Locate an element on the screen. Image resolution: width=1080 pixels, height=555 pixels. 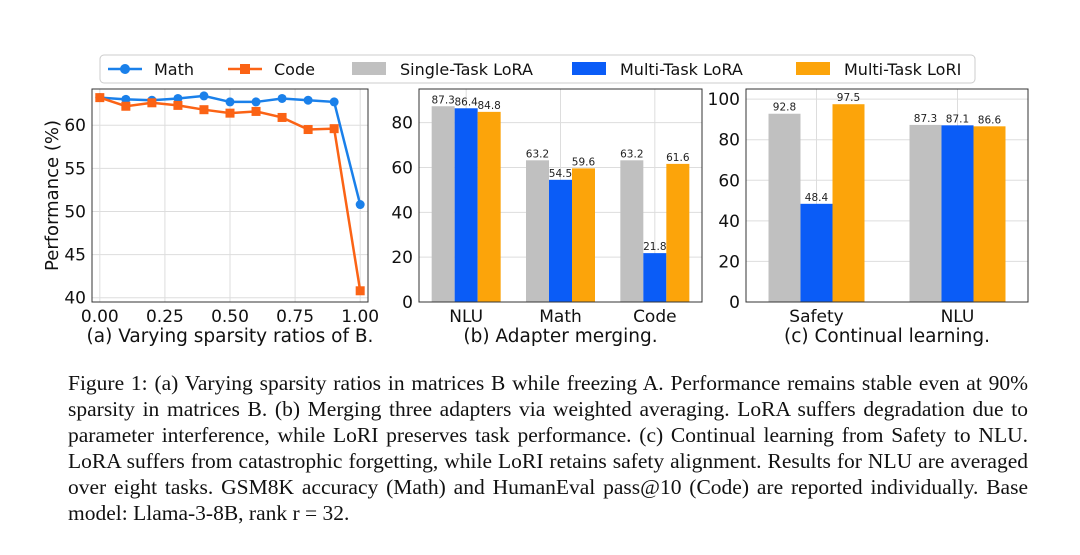
x-tick-label: 0.00 is located at coordinates (100, 317).